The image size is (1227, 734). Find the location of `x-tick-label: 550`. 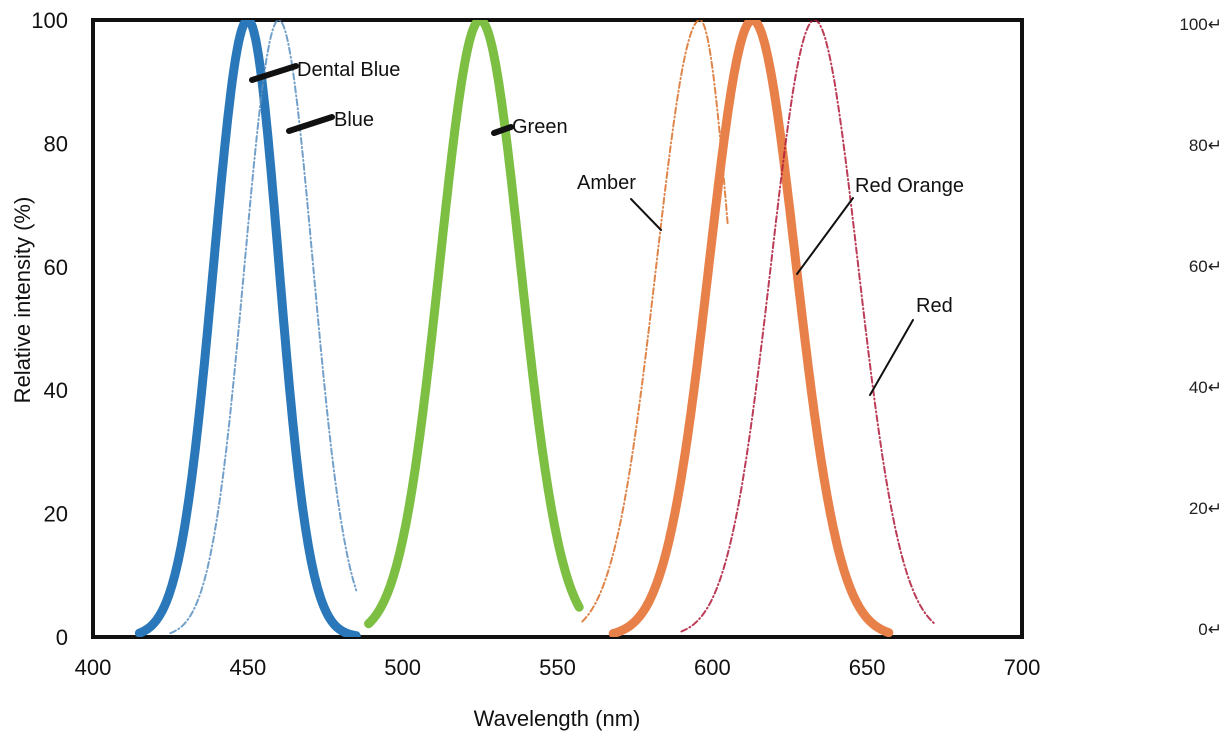

x-tick-label: 550 is located at coordinates (557, 667).